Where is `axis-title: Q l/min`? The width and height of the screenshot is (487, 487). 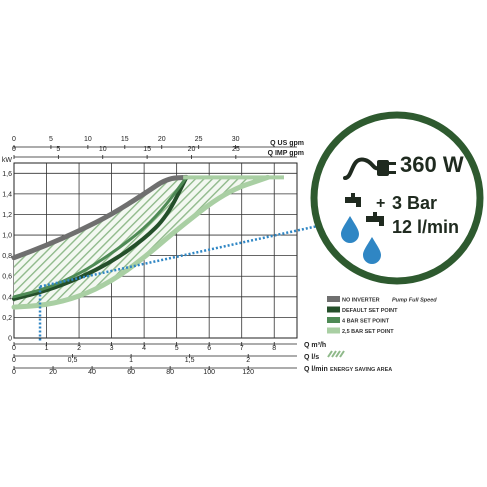 axis-title: Q l/min is located at coordinates (316, 369).